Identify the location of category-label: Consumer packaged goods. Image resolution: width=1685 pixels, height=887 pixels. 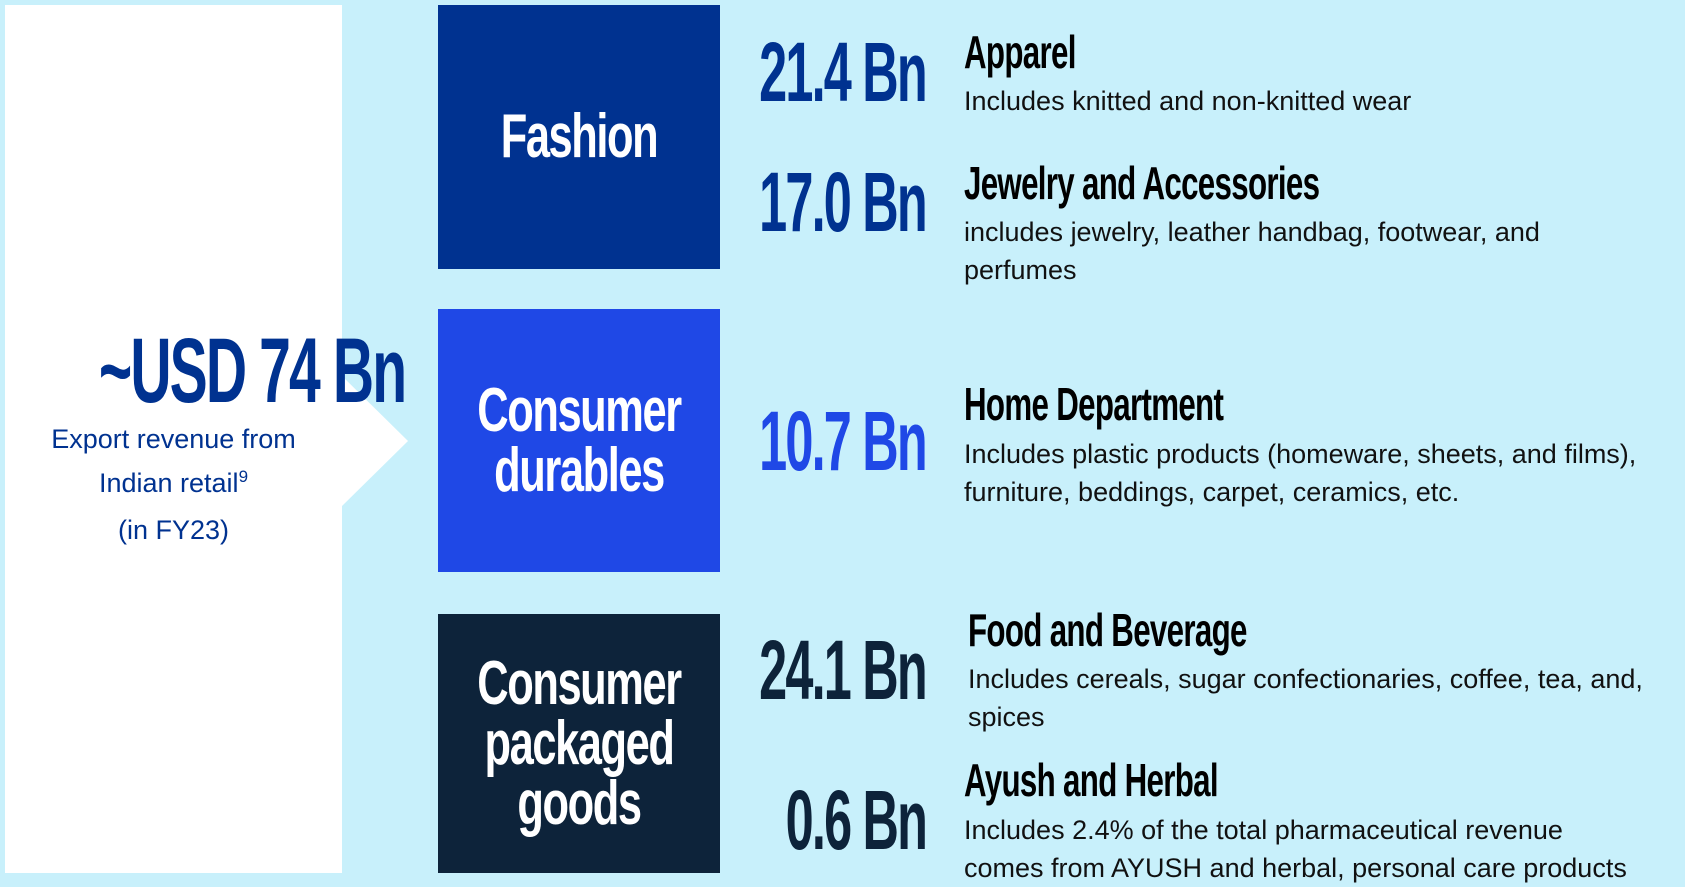
(579, 743).